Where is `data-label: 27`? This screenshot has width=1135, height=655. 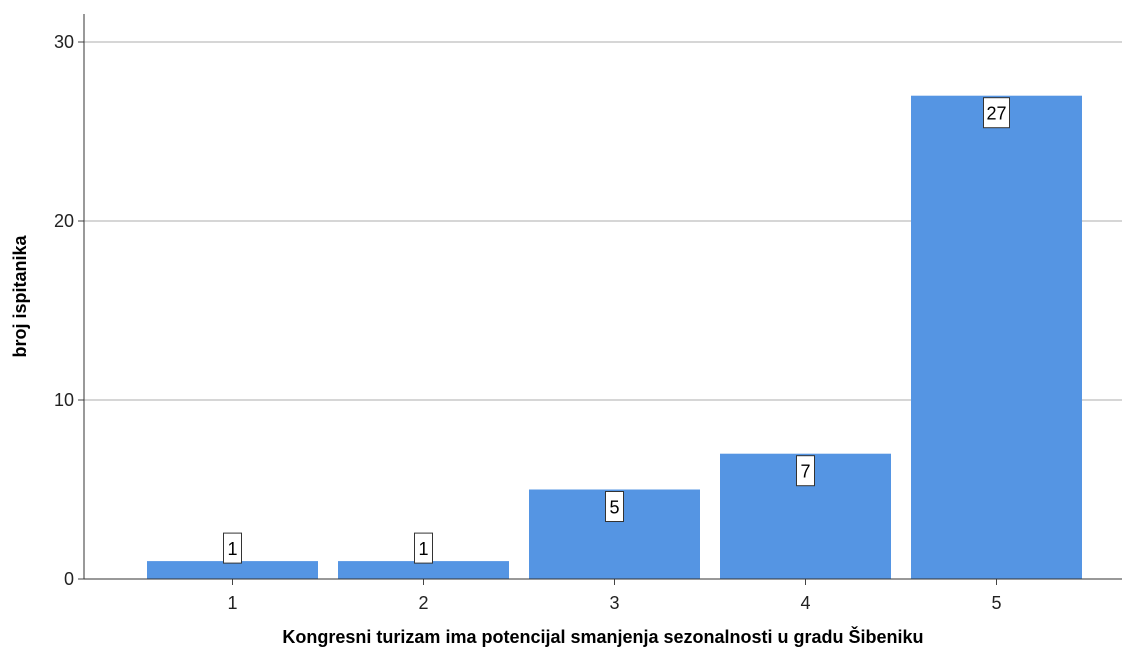
data-label: 27 is located at coordinates (996, 113).